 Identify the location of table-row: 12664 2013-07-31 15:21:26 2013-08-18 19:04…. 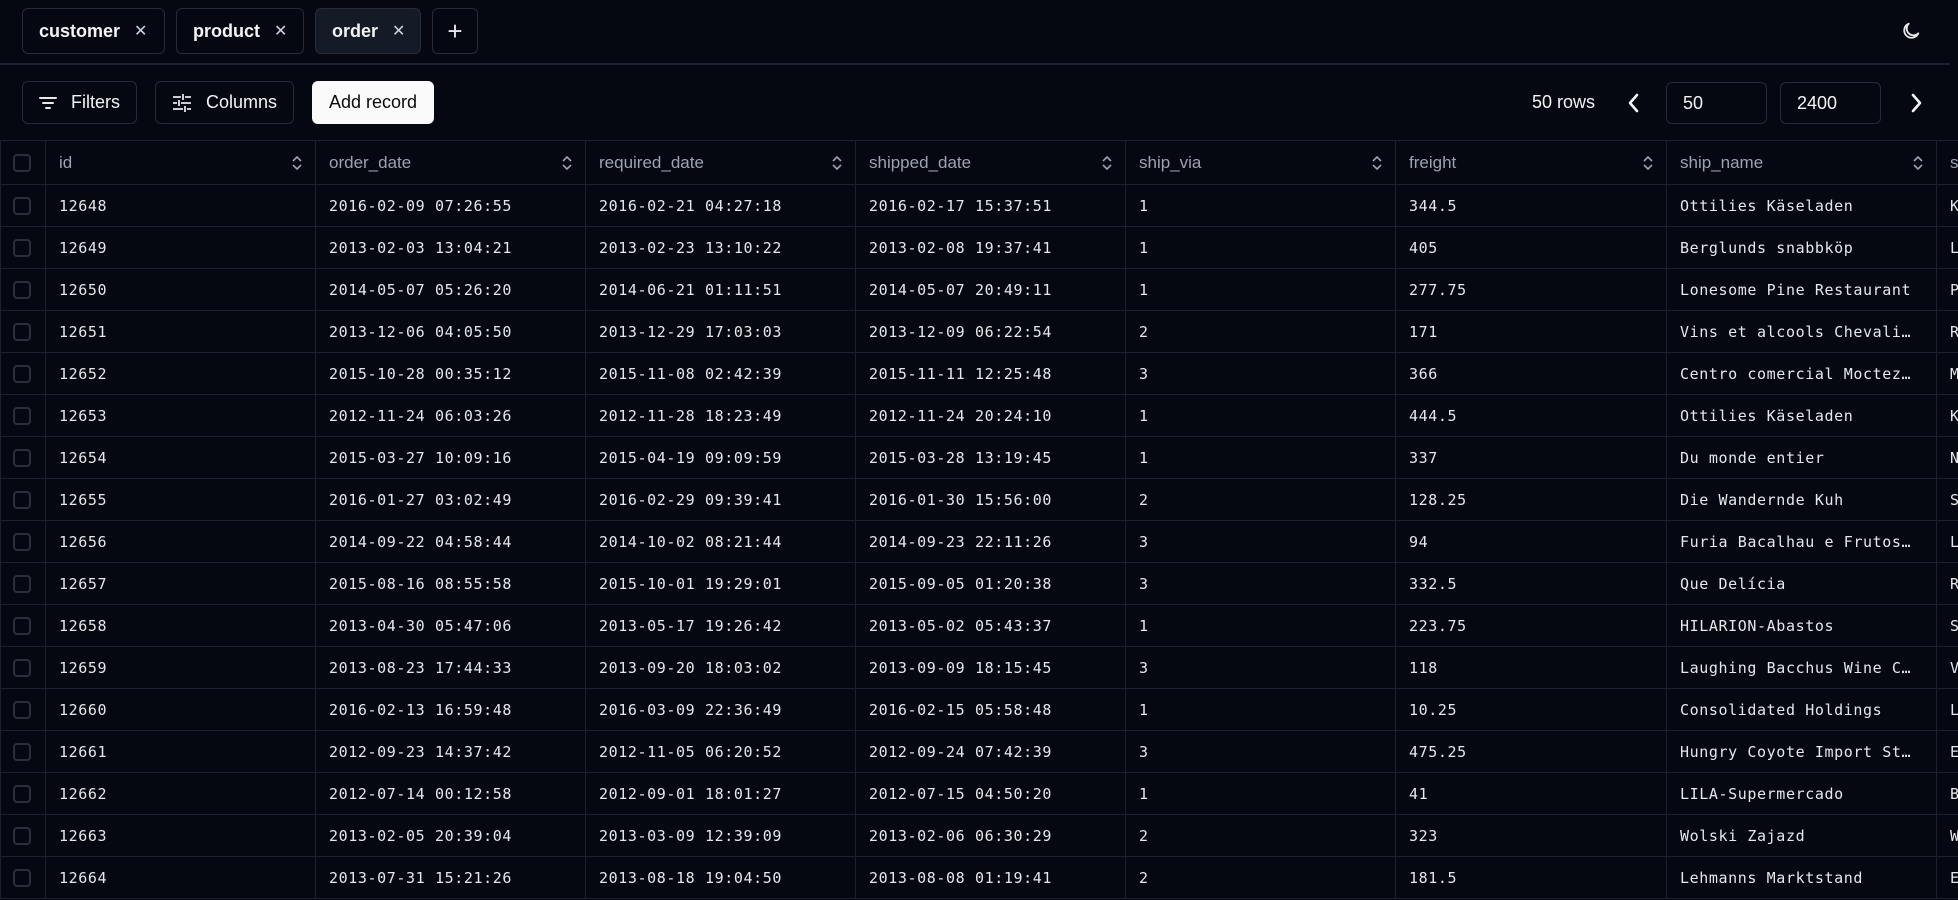
(979, 877).